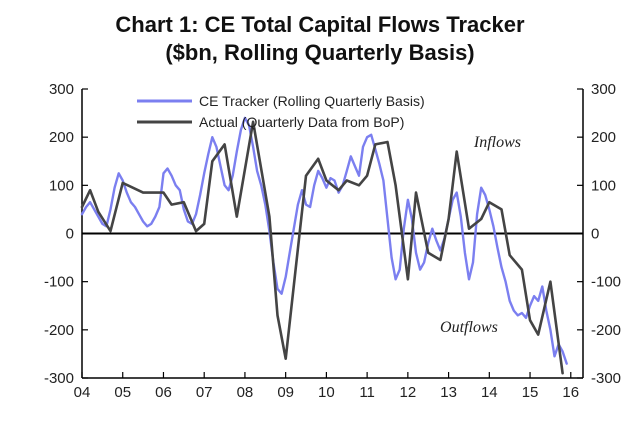 The width and height of the screenshot is (640, 430). What do you see at coordinates (122, 392) in the screenshot?
I see `x-tick-label: 05` at bounding box center [122, 392].